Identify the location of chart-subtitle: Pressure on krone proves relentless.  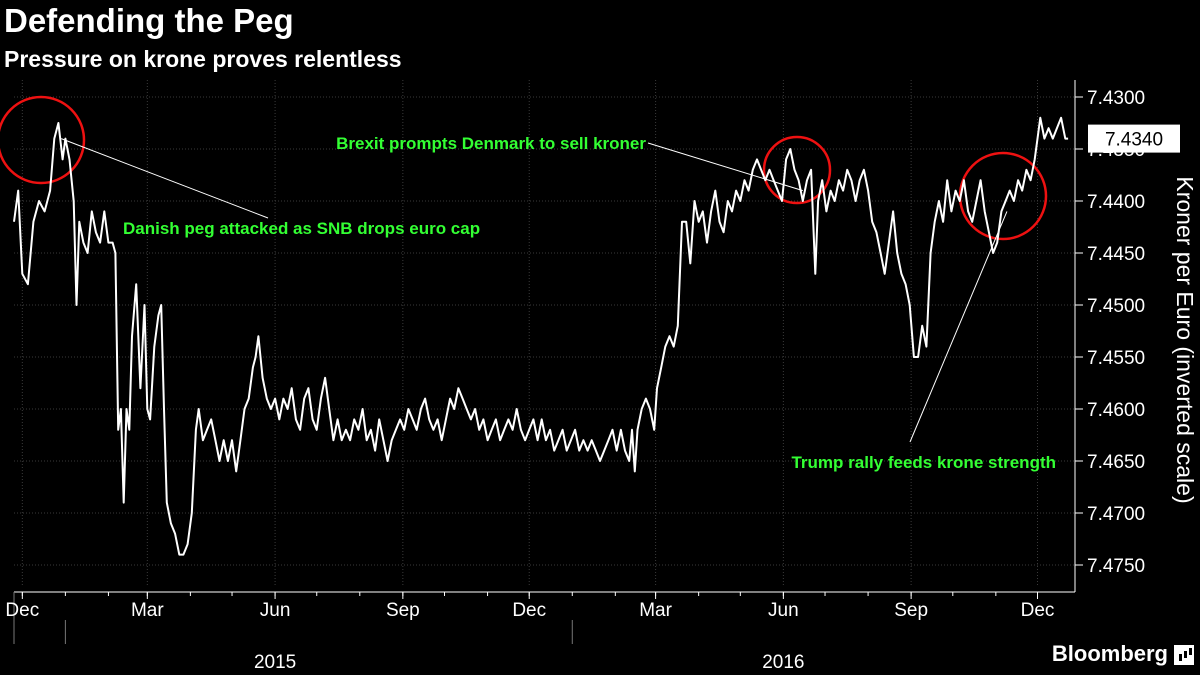
(203, 59).